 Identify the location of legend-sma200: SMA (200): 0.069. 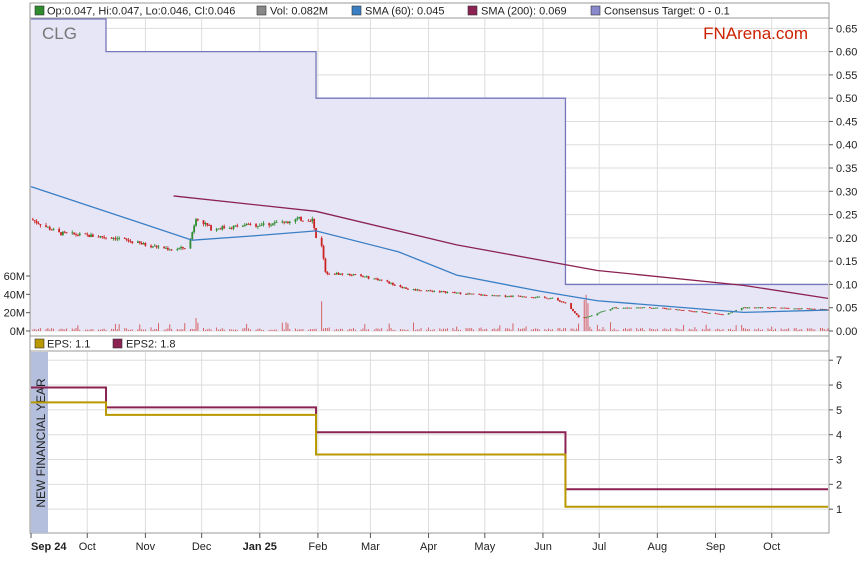
(517, 11).